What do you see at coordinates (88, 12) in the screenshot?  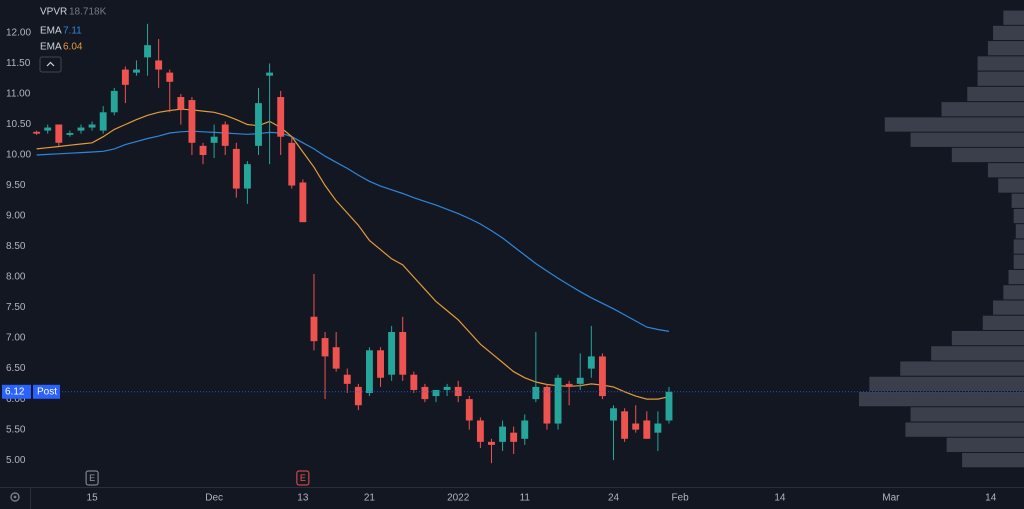 I see `legend-value: 18.718K` at bounding box center [88, 12].